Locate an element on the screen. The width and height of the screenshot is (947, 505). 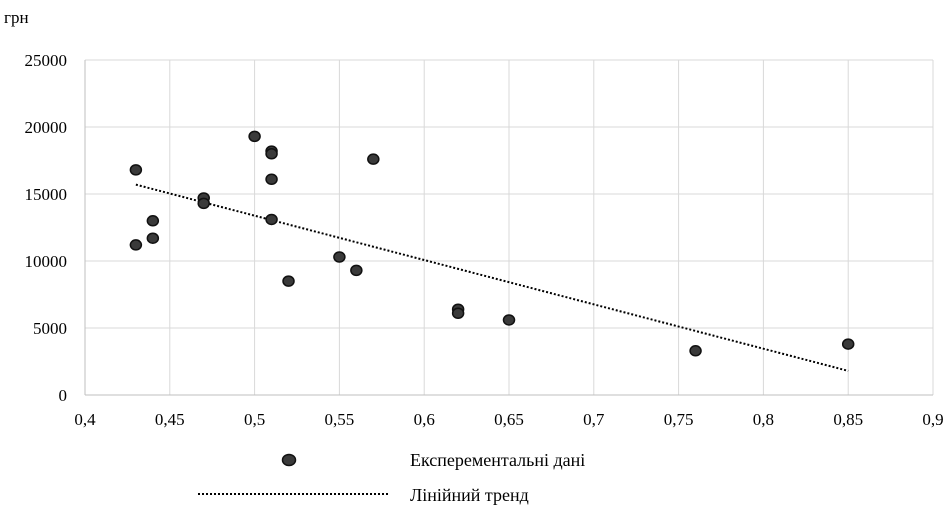
x-tick-label: 0,65 is located at coordinates (509, 419).